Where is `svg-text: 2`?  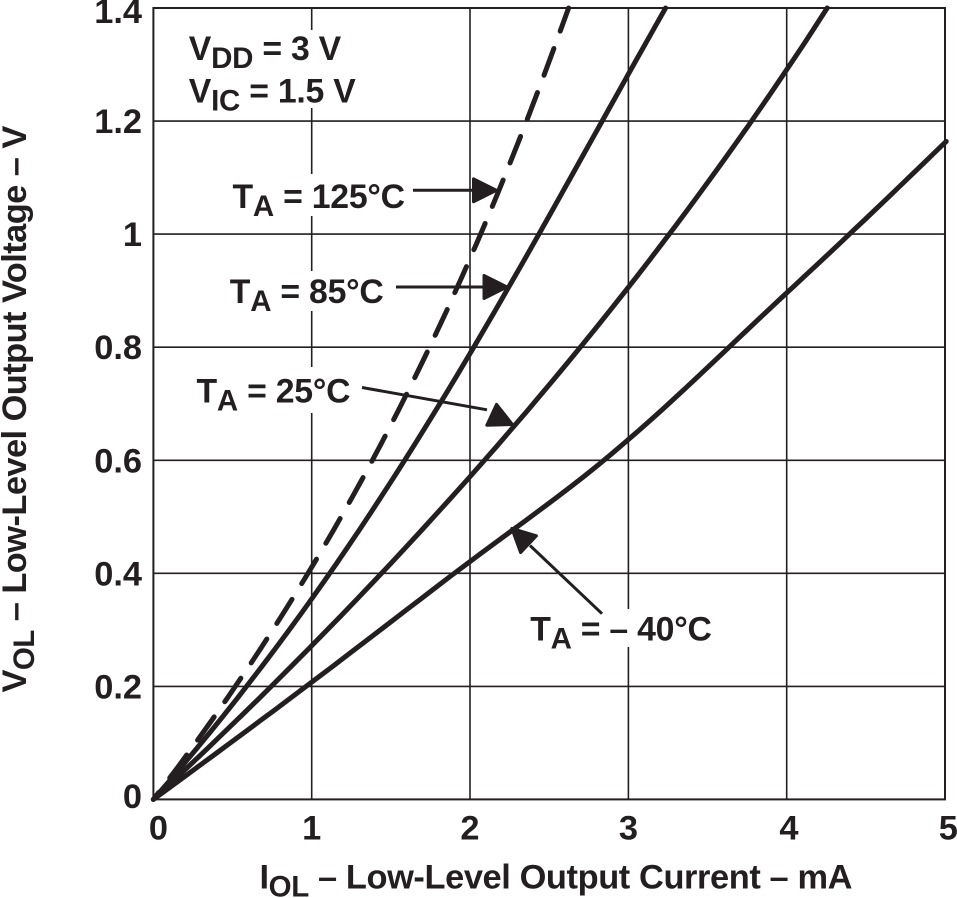
svg-text: 2 is located at coordinates (469, 829).